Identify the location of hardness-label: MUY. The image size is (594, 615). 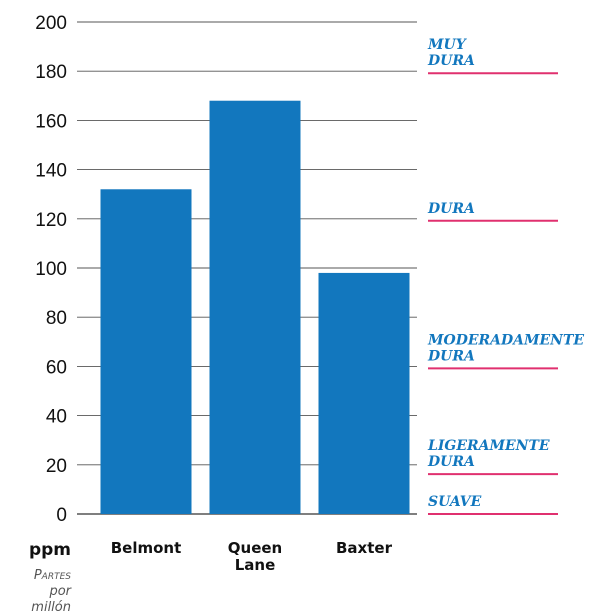
(447, 45).